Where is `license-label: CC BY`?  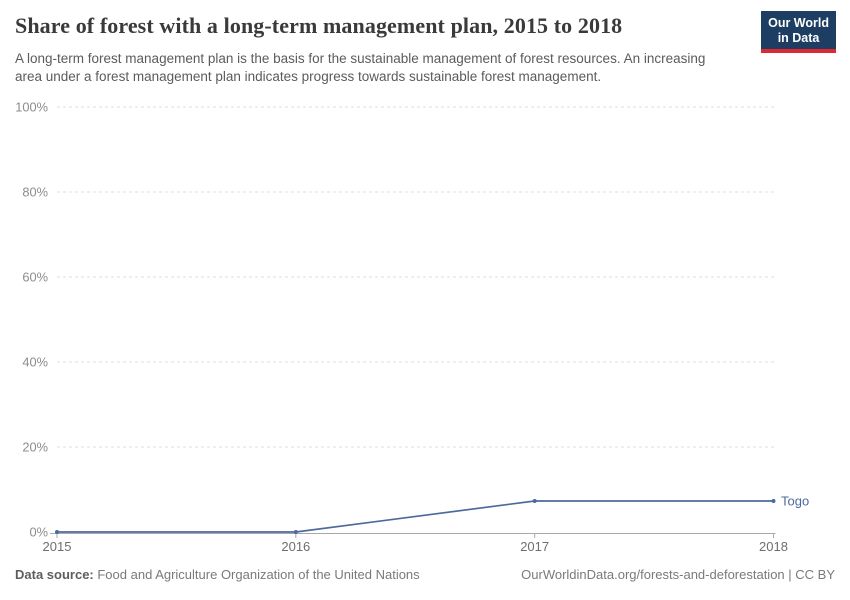
license-label: CC BY is located at coordinates (815, 574).